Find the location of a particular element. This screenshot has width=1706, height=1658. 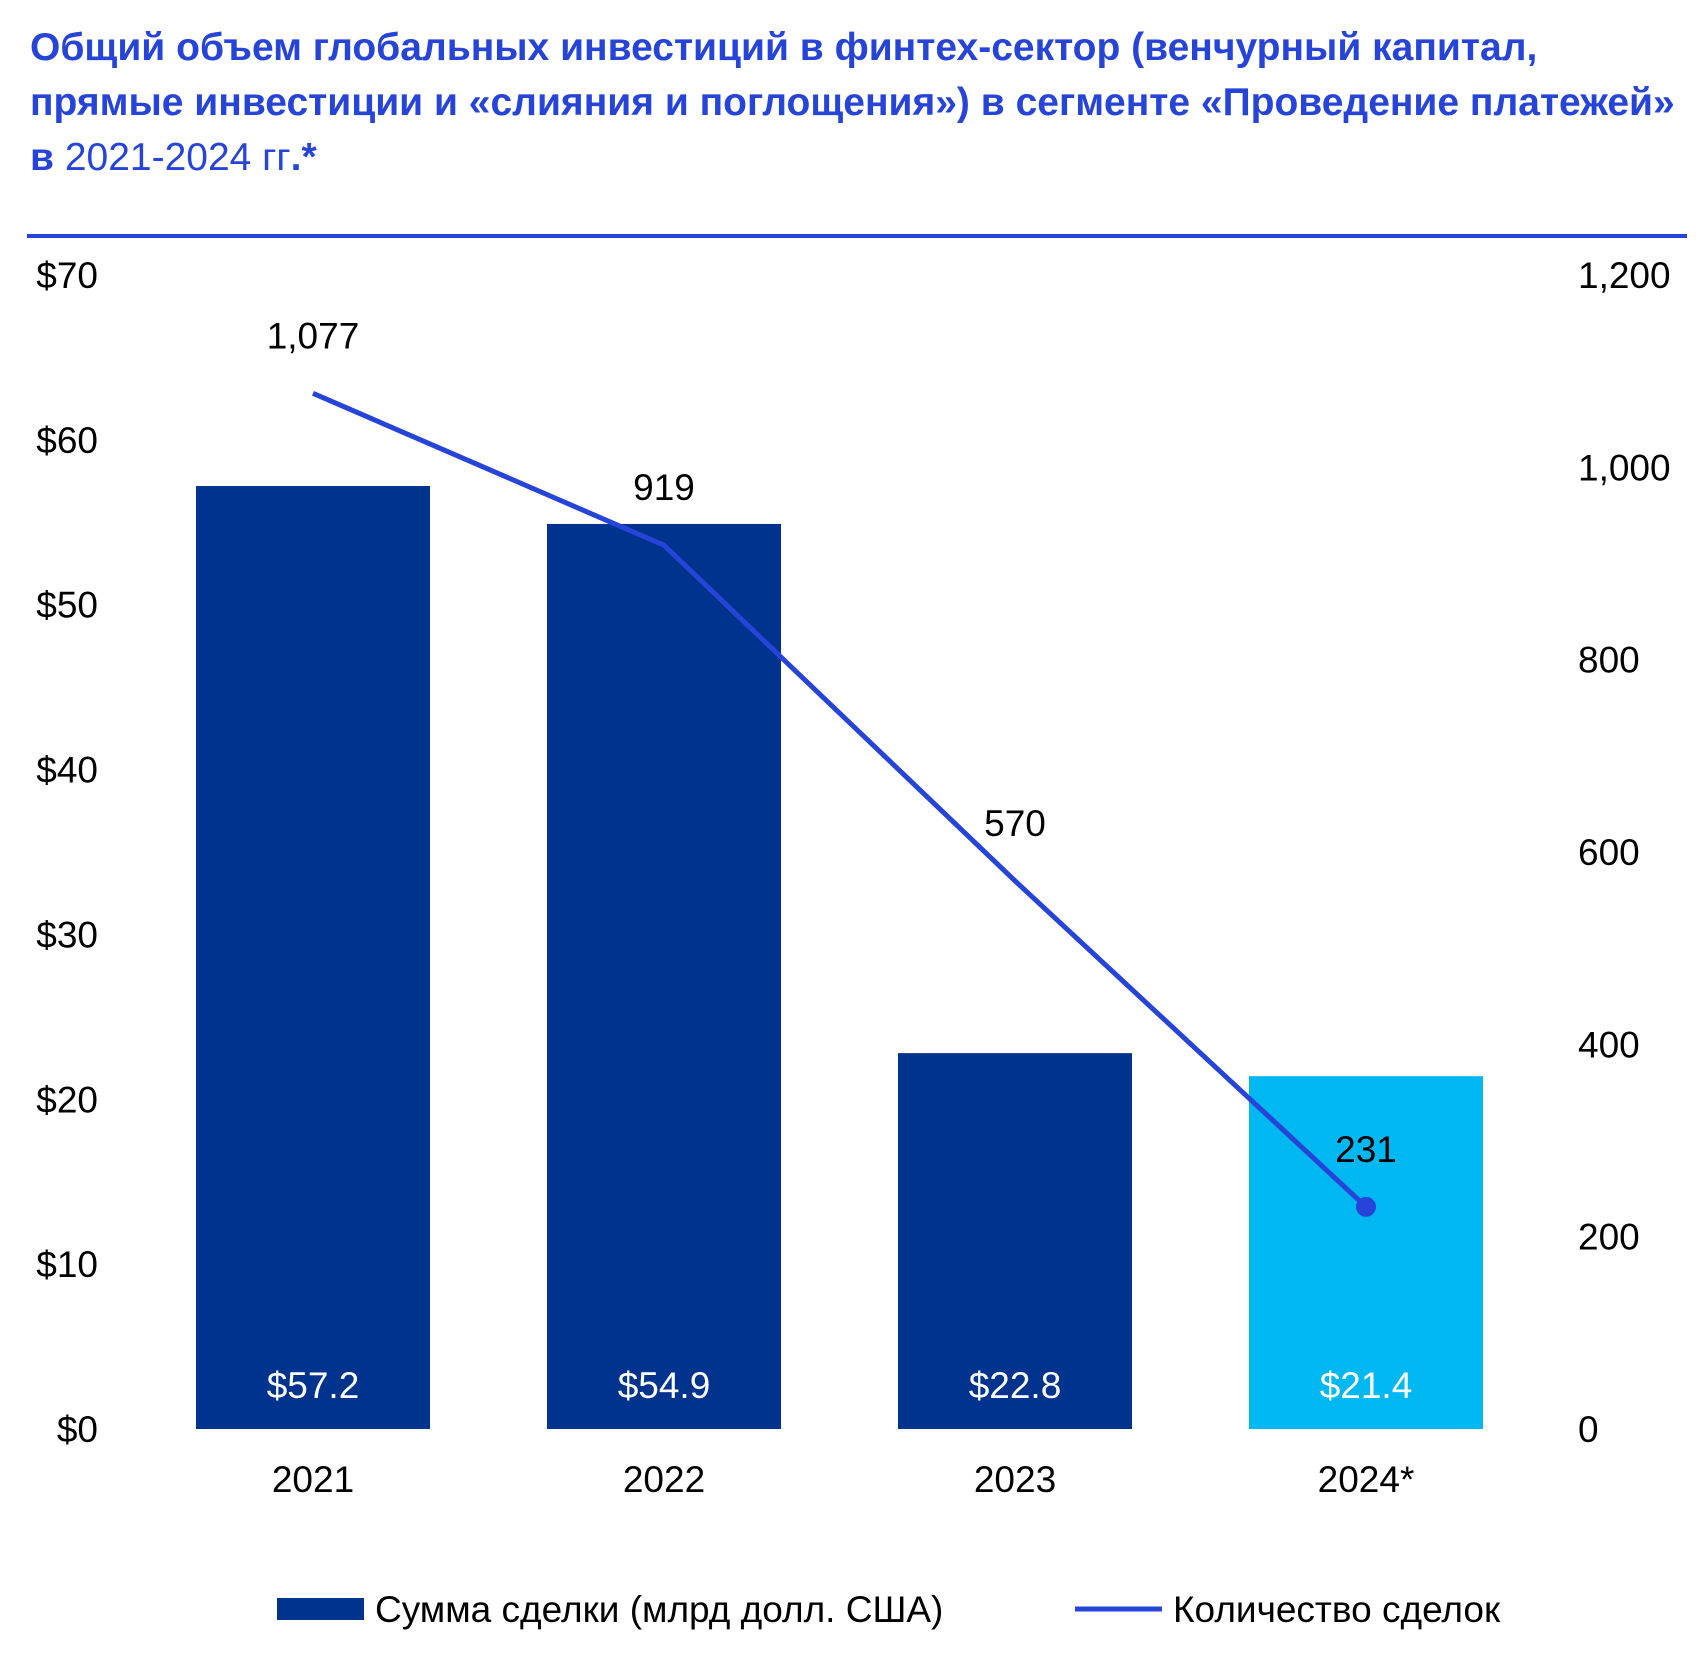

left-axis-tick: $70 is located at coordinates (67, 275).